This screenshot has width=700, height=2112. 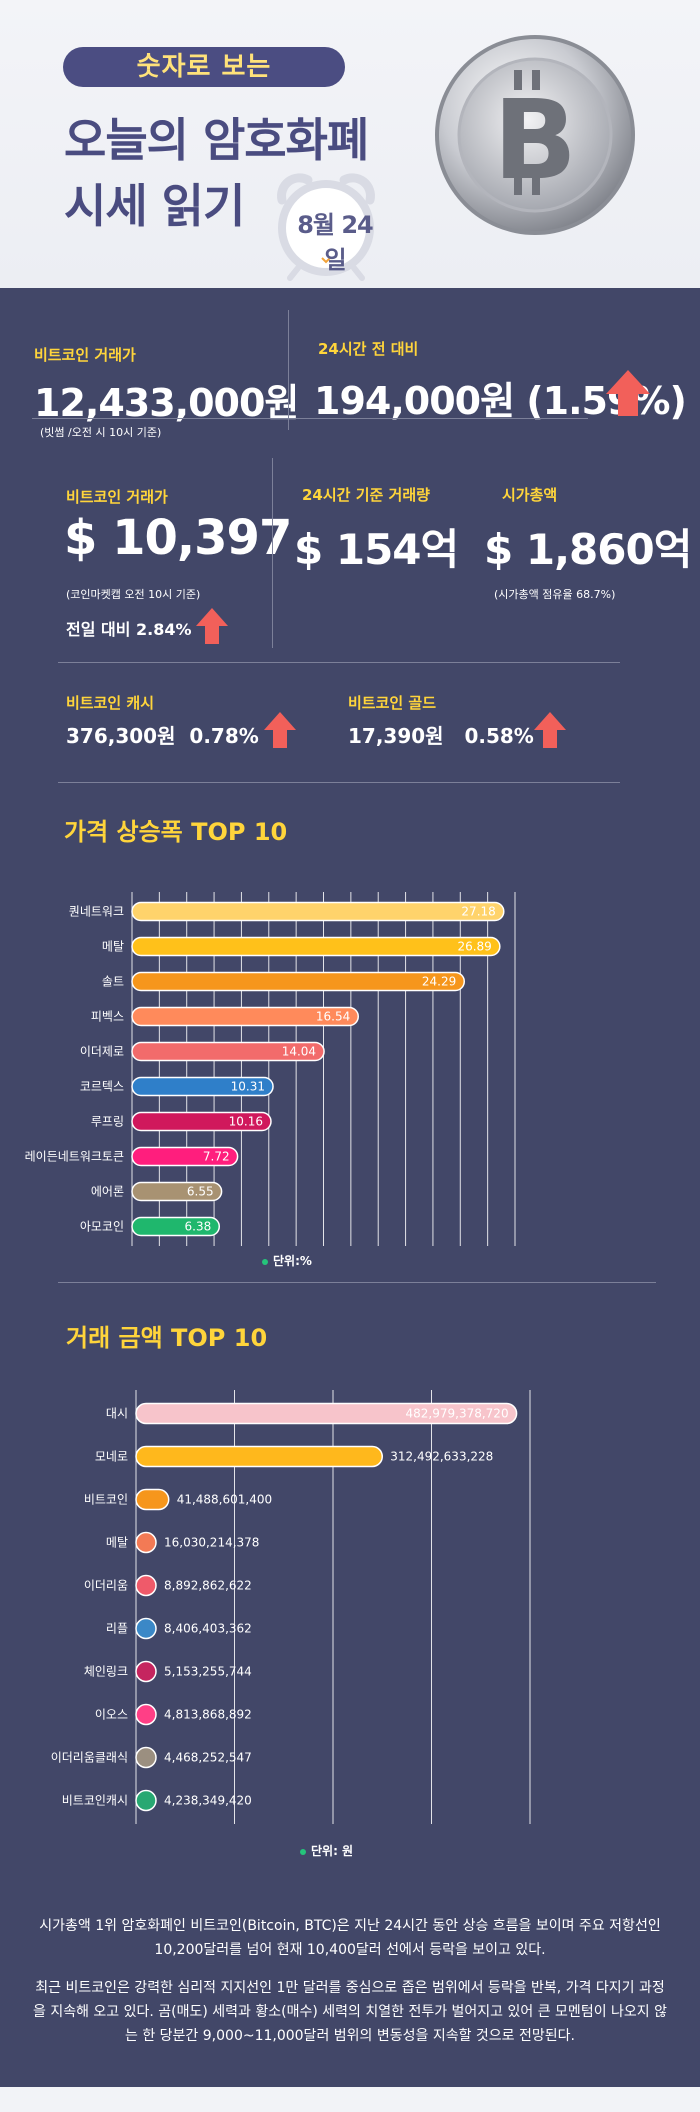 I want to click on header-pill: 숫자로 보는, so click(x=204, y=67).